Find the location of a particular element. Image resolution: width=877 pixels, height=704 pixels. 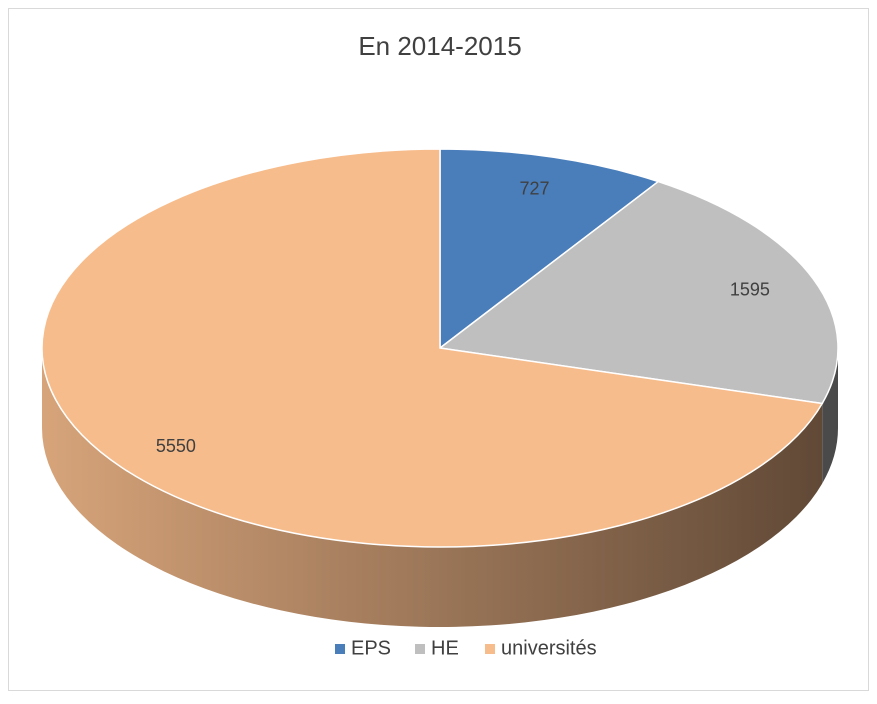

legend-label: universités is located at coordinates (549, 648).